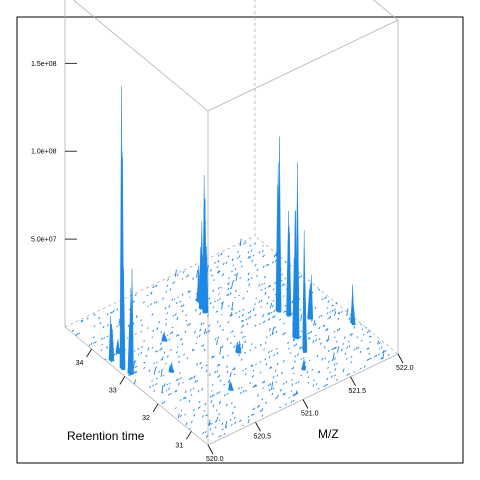  I want to click on x-tick-mark, so click(258, 427).